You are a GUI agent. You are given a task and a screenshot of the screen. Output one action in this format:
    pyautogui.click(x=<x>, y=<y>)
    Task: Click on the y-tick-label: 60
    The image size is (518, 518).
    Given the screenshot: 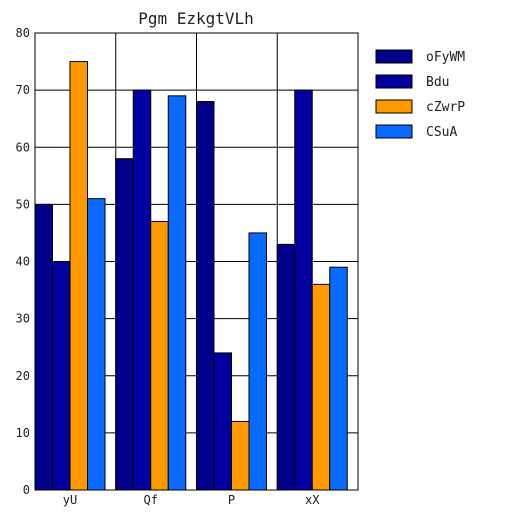 What is the action you would take?
    pyautogui.click(x=23, y=147)
    